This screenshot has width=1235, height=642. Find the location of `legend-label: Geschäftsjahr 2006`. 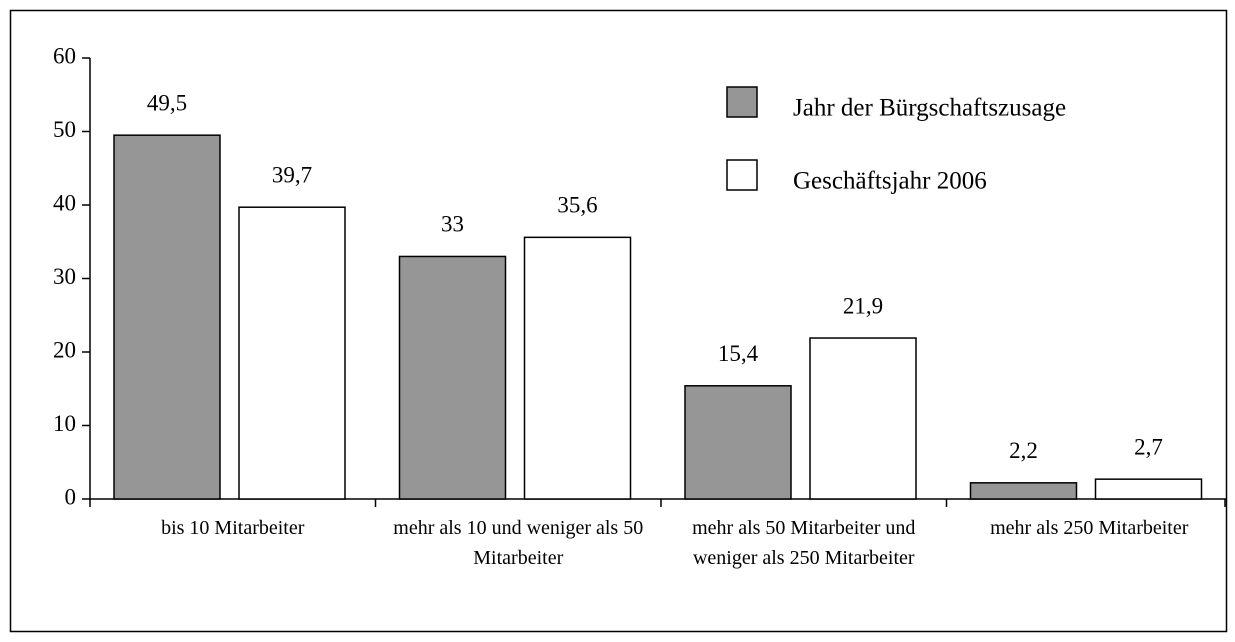

legend-label: Geschäftsjahr 2006 is located at coordinates (890, 181).